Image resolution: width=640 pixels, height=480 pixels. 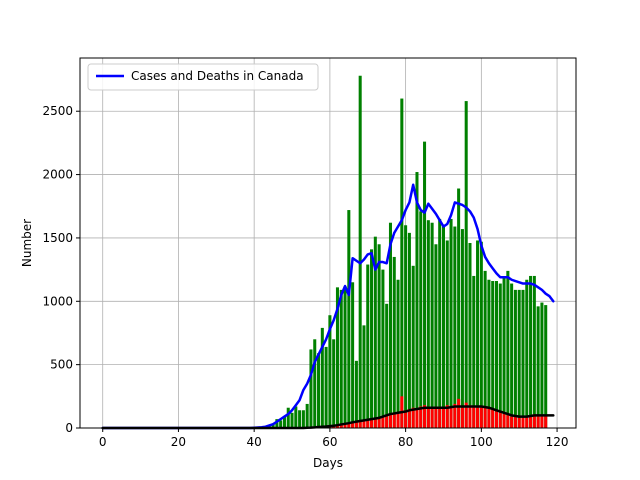 I want to click on x-tick-label: 120, so click(x=557, y=442).